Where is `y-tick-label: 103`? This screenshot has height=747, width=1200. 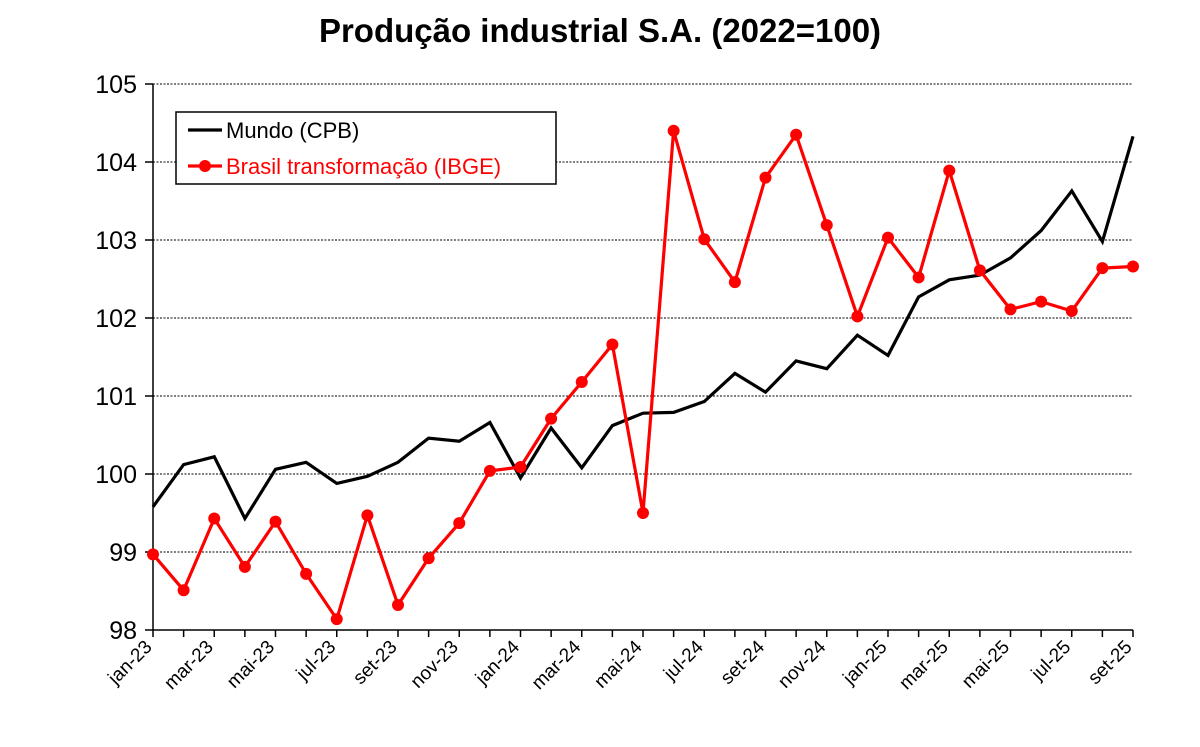
y-tick-label: 103 is located at coordinates (116, 241).